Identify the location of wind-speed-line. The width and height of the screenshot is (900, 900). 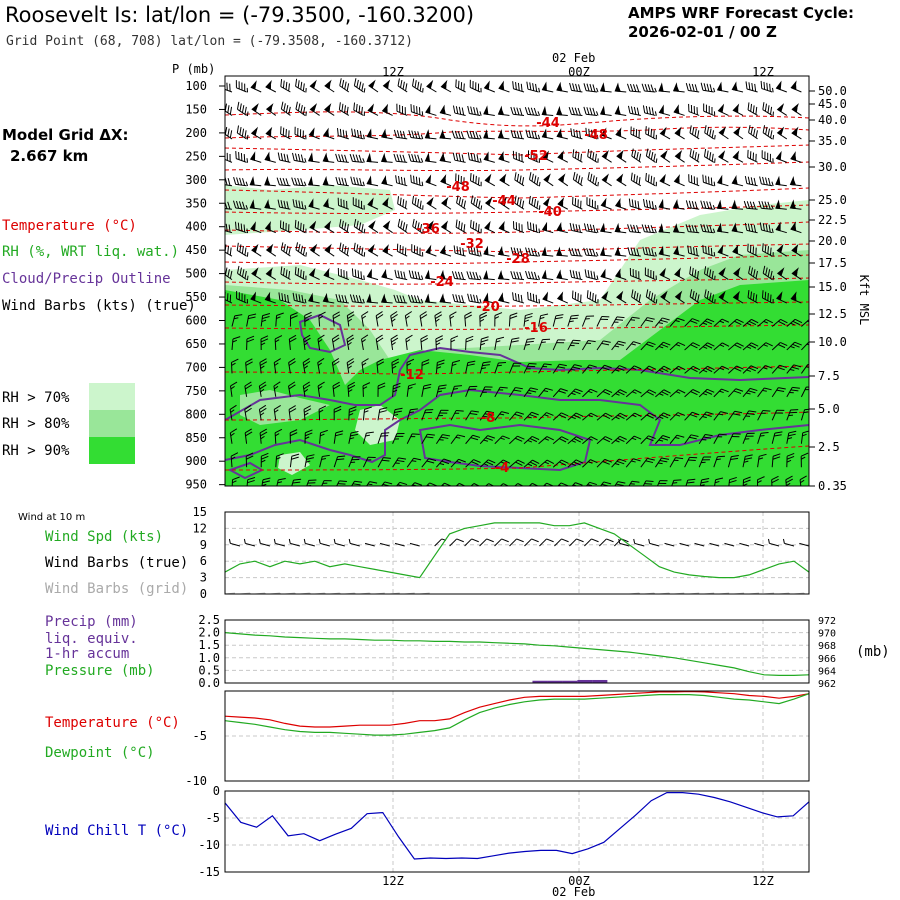
(517, 550).